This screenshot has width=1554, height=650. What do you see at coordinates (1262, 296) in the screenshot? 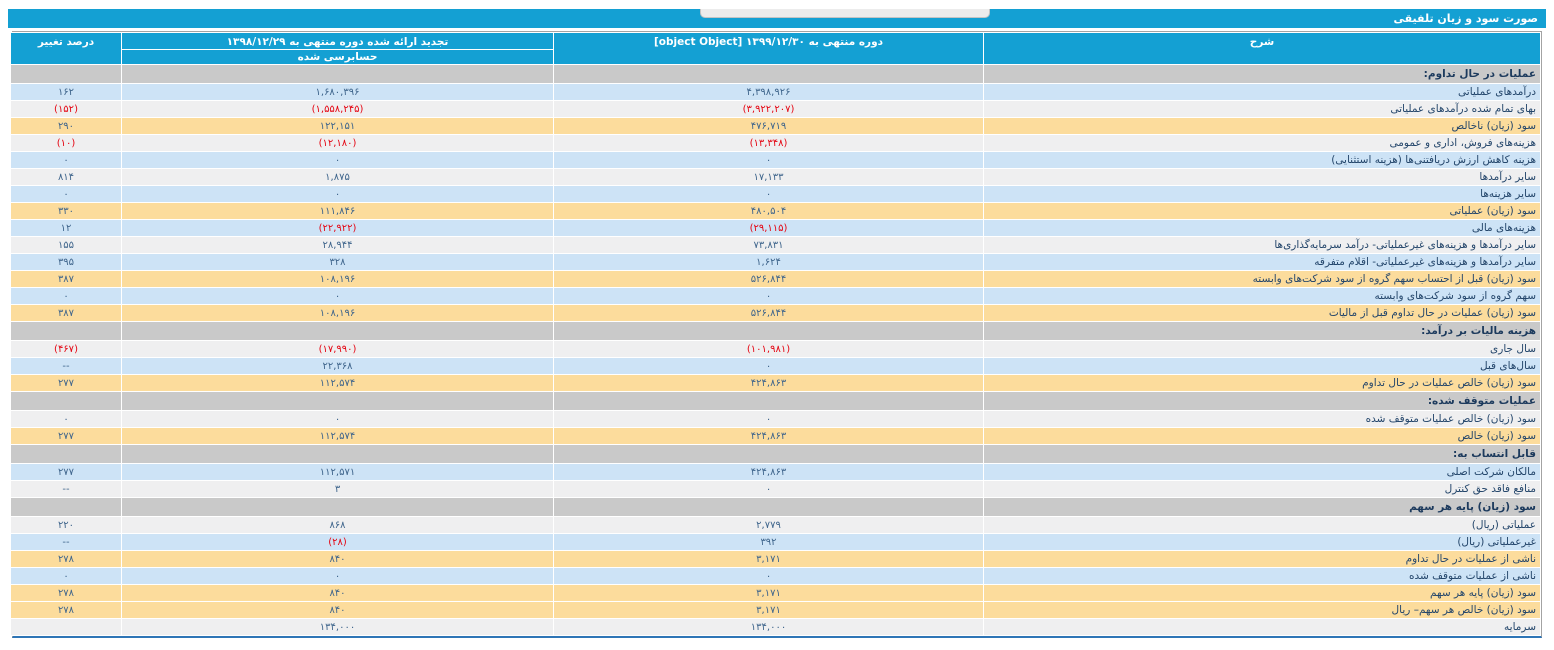
I see `row-label: سهم گروه از سود شرکت‌های وابسته` at bounding box center [1262, 296].